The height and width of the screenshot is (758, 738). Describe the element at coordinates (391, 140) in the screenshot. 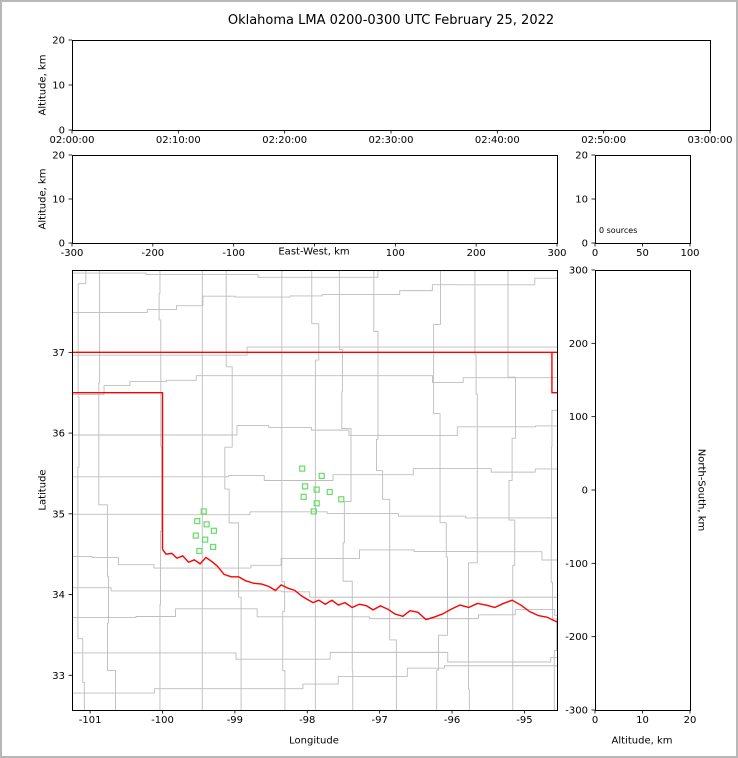

I see `x-tick-label: 02:30:00` at that location.